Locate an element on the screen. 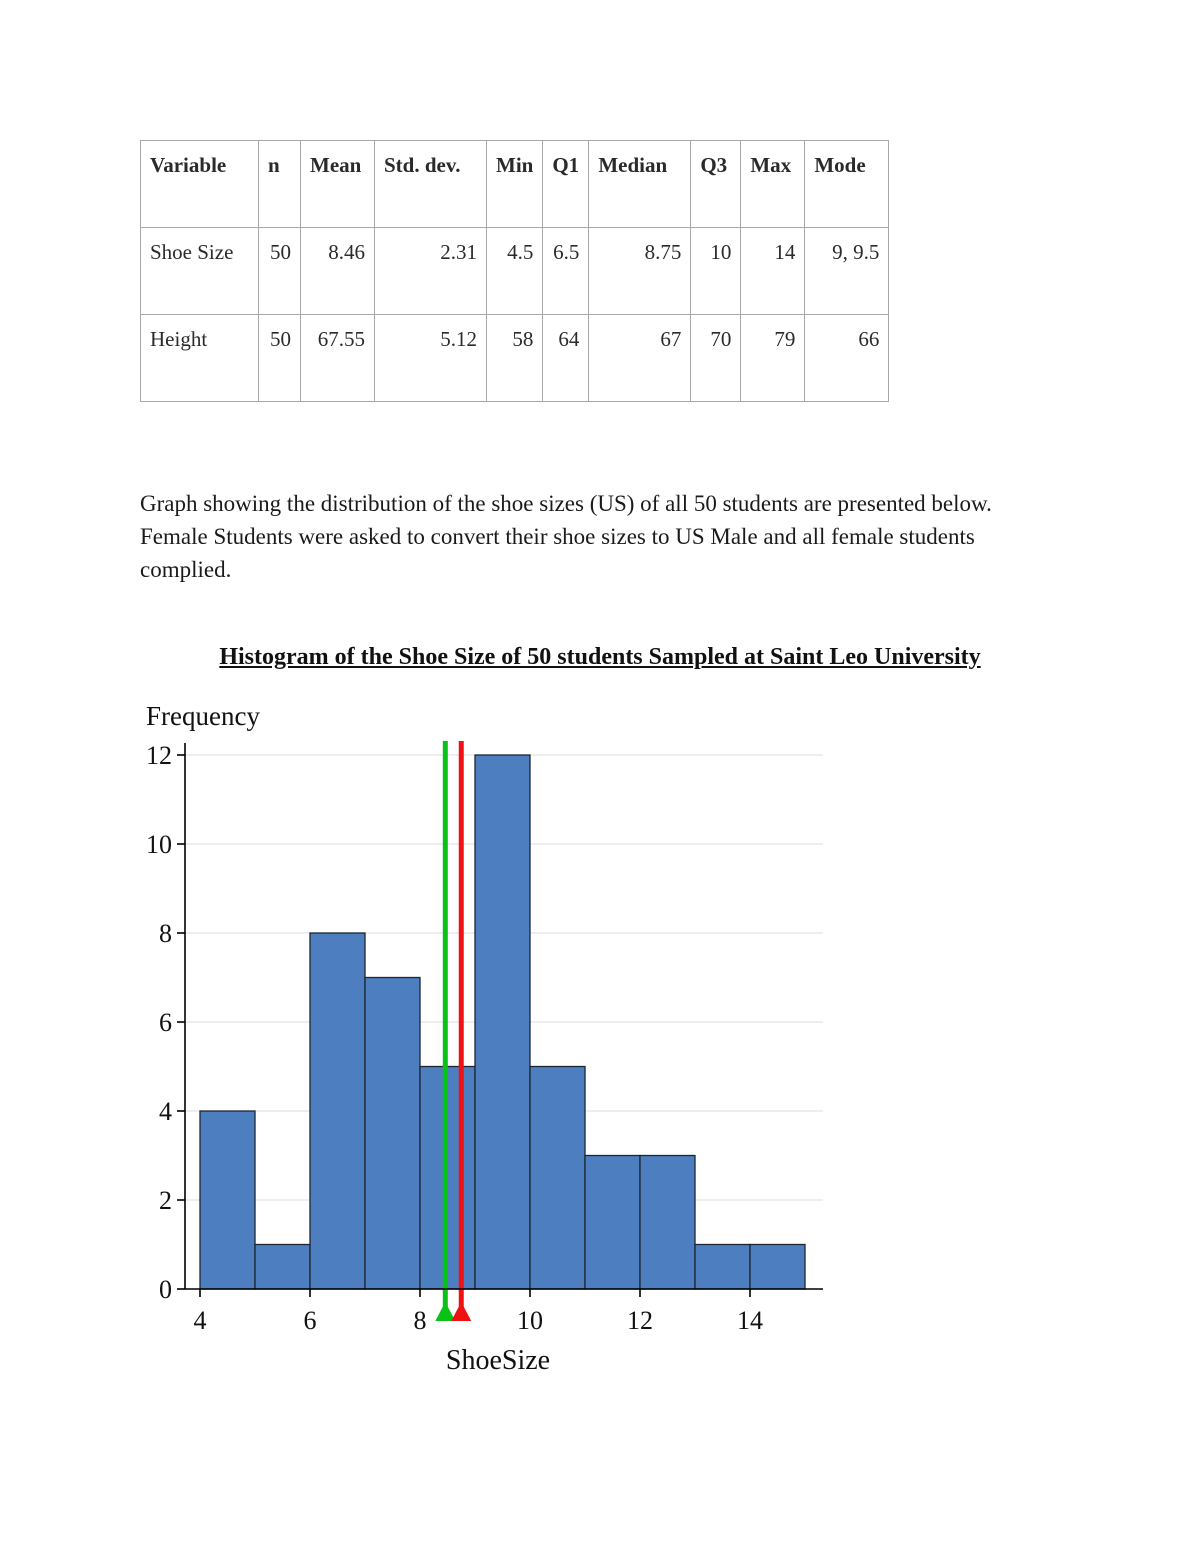  cell-median: 67 is located at coordinates (640, 358).